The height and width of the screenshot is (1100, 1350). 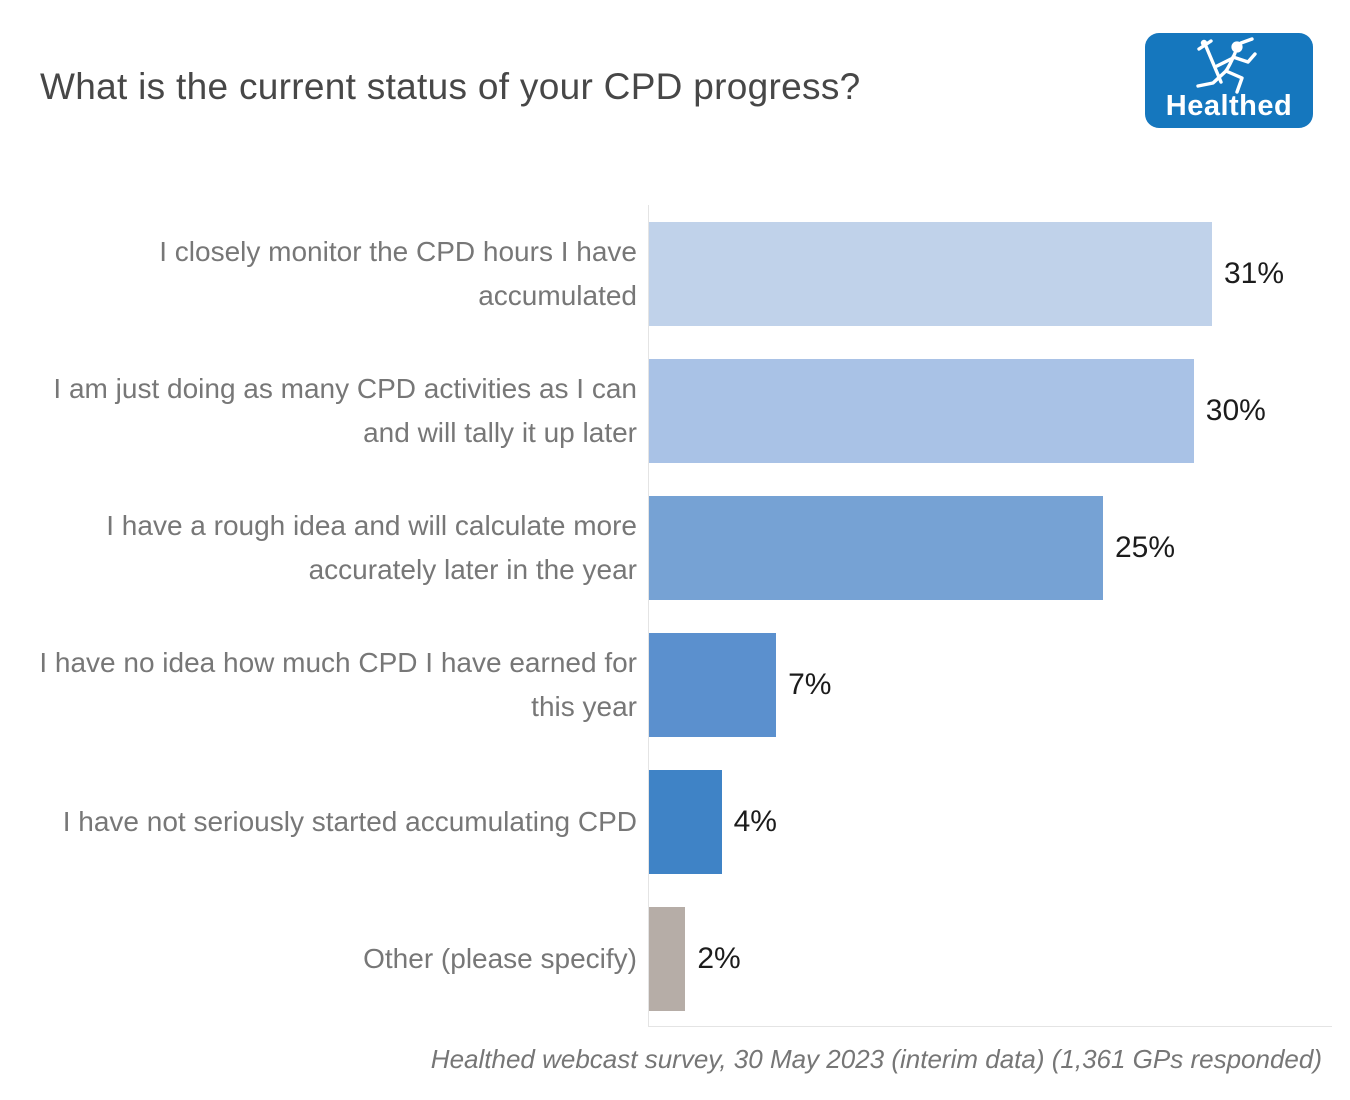 I want to click on value-label: 2%, so click(x=719, y=958).